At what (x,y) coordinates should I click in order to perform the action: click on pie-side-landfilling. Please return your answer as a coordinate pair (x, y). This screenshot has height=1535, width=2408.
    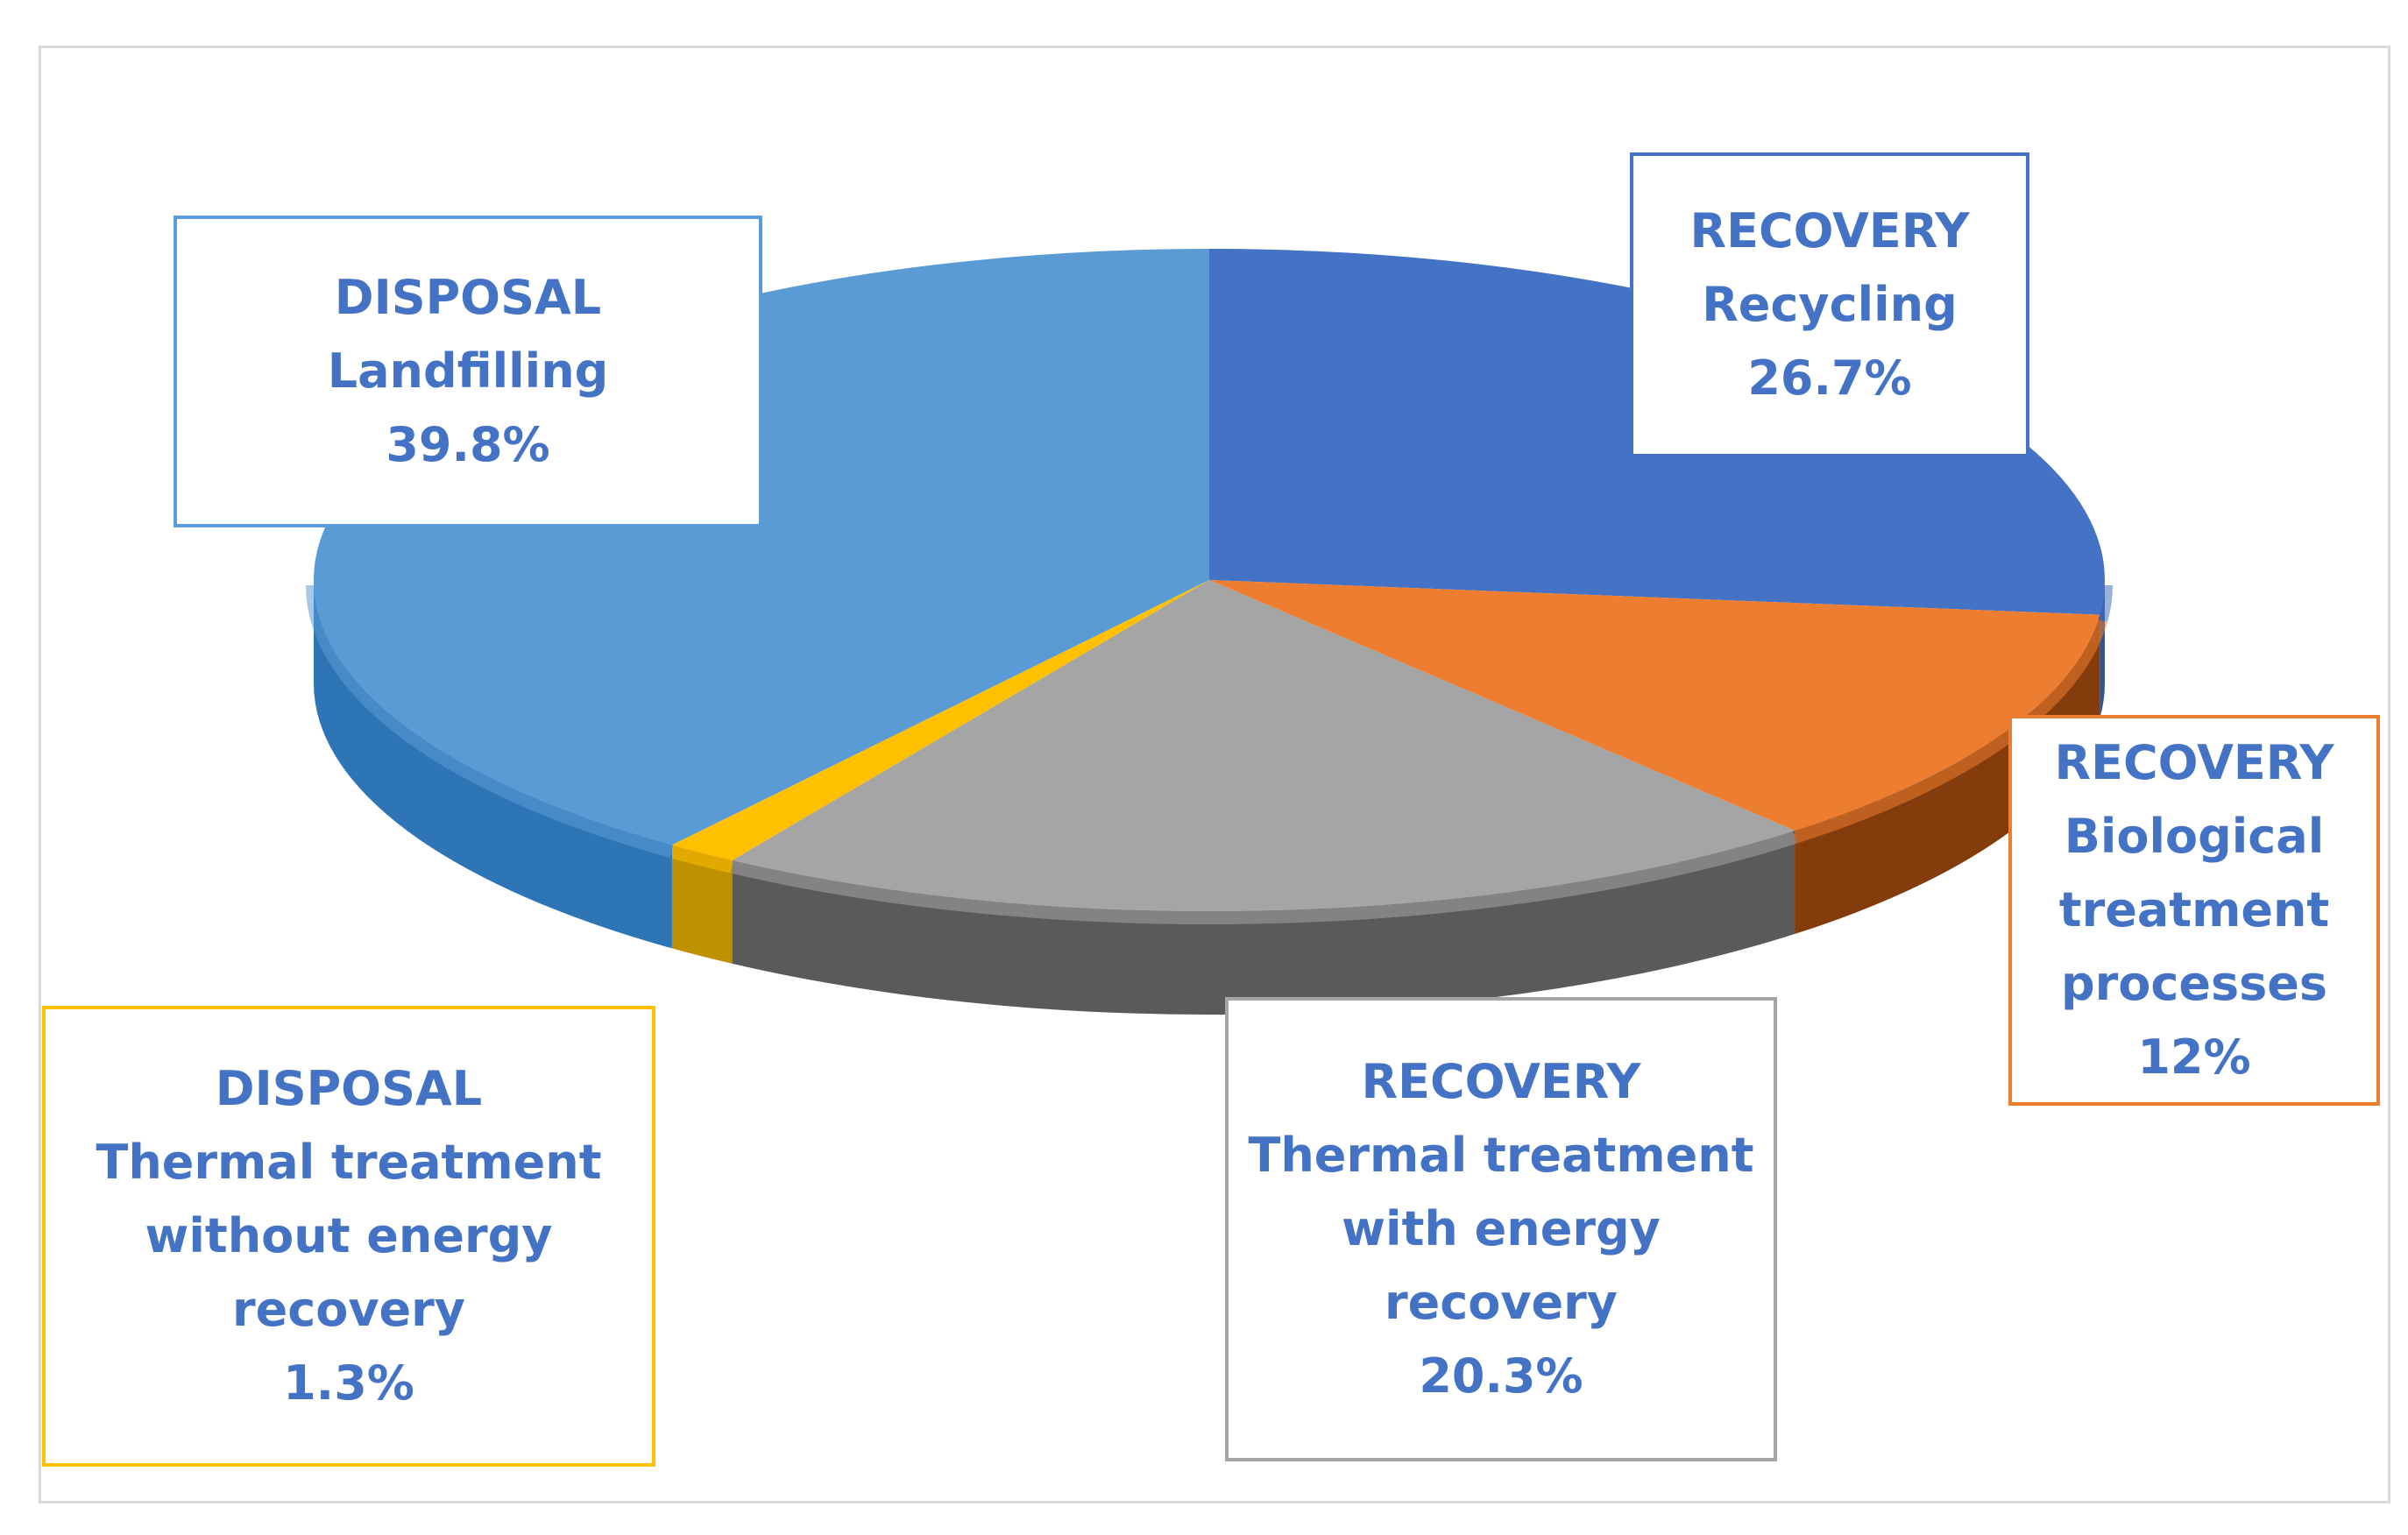
    Looking at the image, I should click on (493, 764).